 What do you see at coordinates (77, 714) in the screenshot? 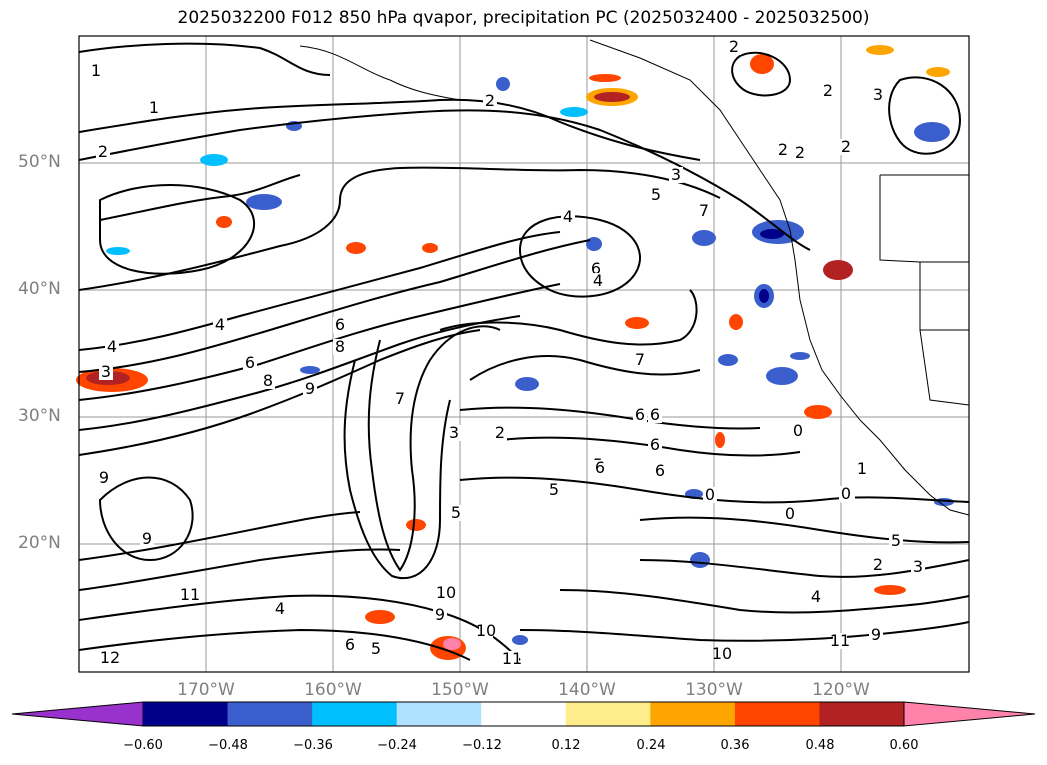
I see `colorbar-extend-low` at bounding box center [77, 714].